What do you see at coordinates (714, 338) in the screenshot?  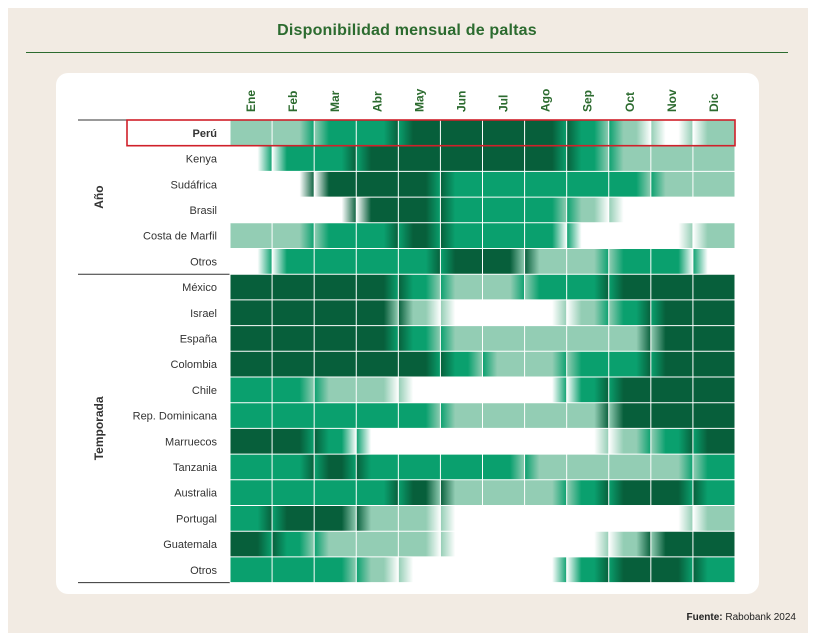 I see `cell-temporada-espa-a-dic` at bounding box center [714, 338].